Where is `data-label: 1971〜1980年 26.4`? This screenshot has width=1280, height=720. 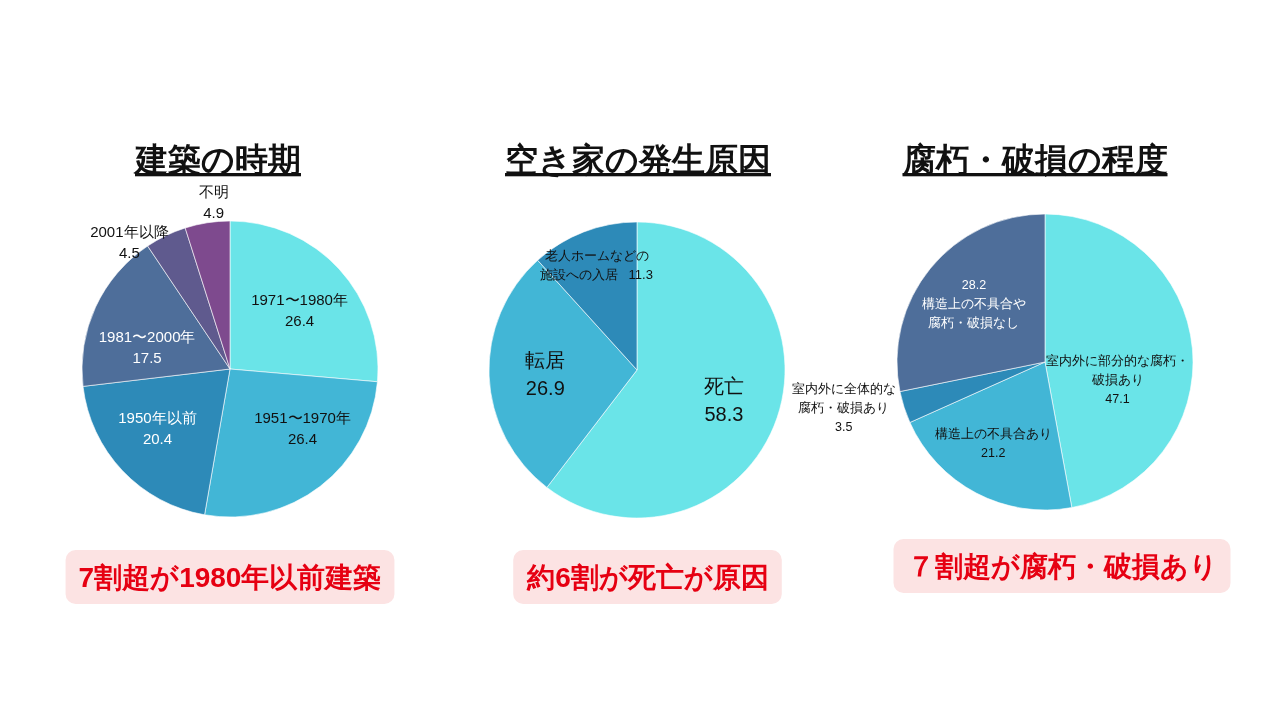
data-label: 1971〜1980年 26.4 is located at coordinates (299, 309).